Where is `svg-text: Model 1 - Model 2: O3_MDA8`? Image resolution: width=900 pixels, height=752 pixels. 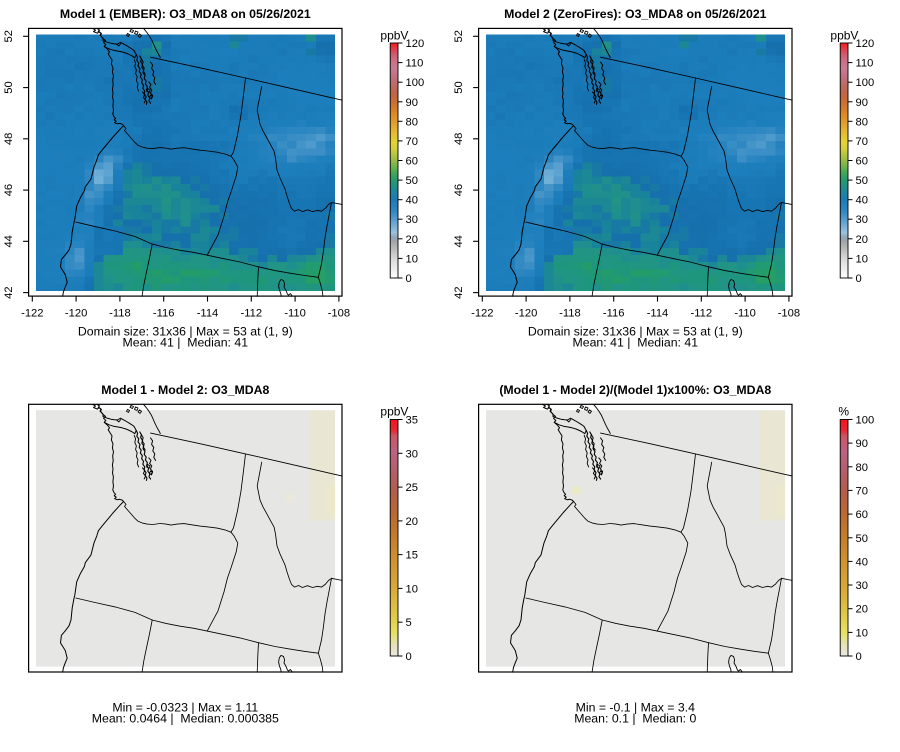
svg-text: Model 1 - Model 2: O3_MDA8 is located at coordinates (185, 390).